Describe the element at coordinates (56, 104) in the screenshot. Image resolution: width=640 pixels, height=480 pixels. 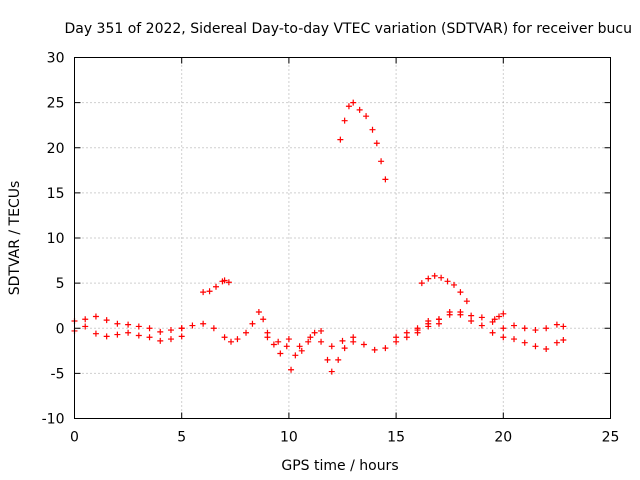
I see `y-tick-label: 25` at that location.